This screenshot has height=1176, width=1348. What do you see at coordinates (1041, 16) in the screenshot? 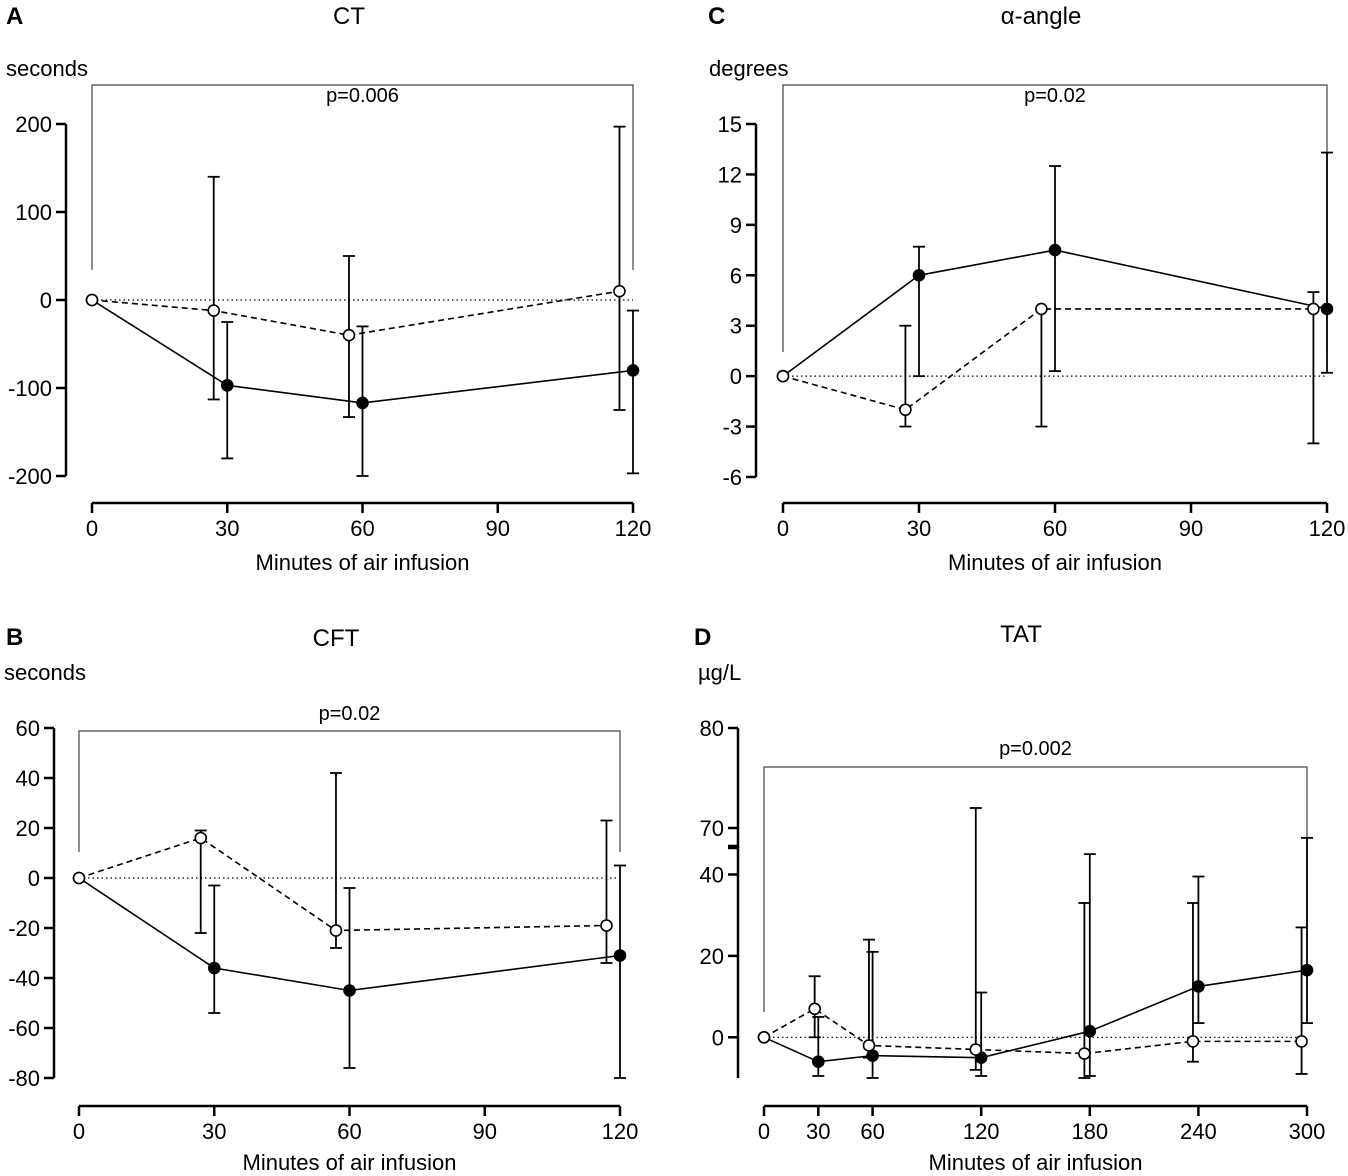
I see `chart-title: α-angle` at bounding box center [1041, 16].